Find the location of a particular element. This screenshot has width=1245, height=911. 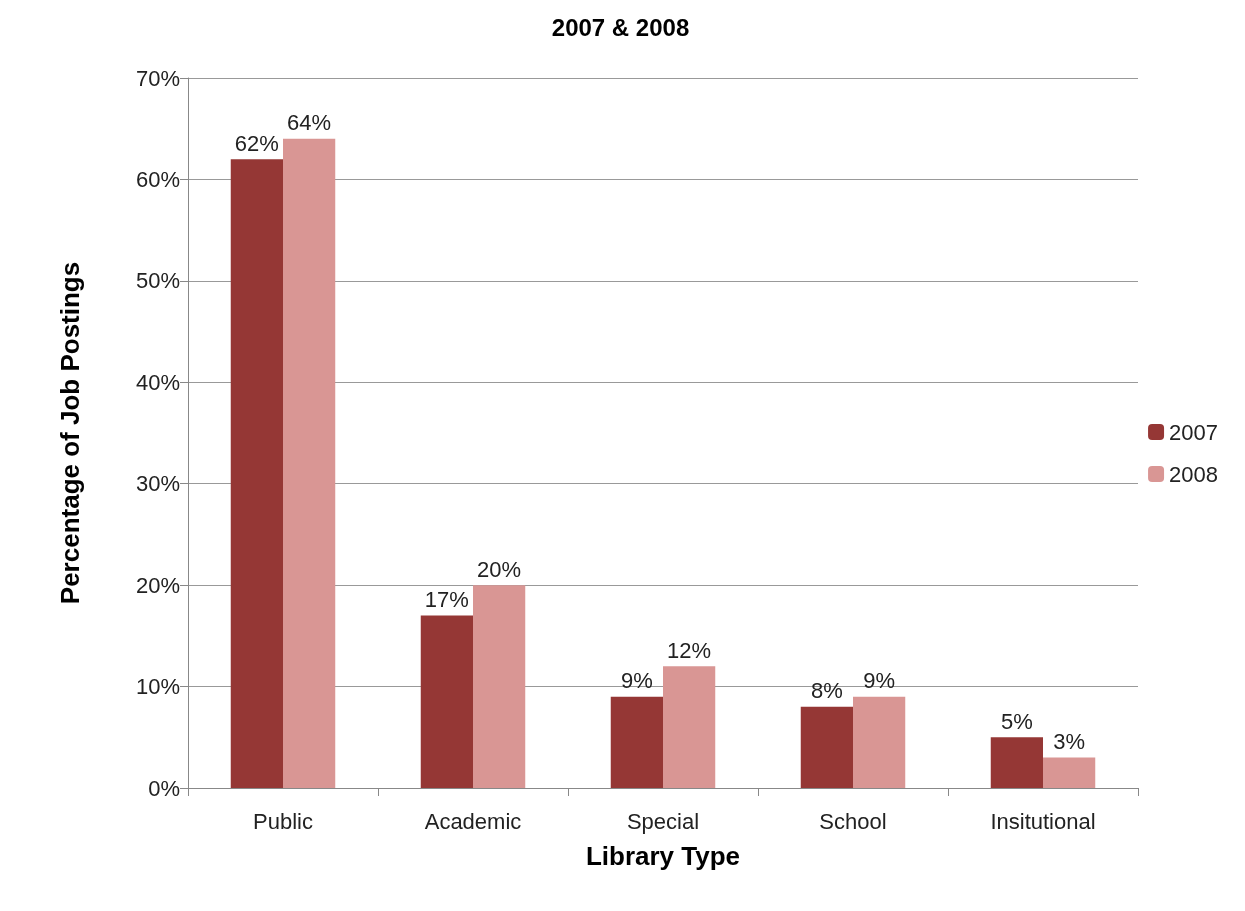

legend-label: 2008 is located at coordinates (1194, 474).